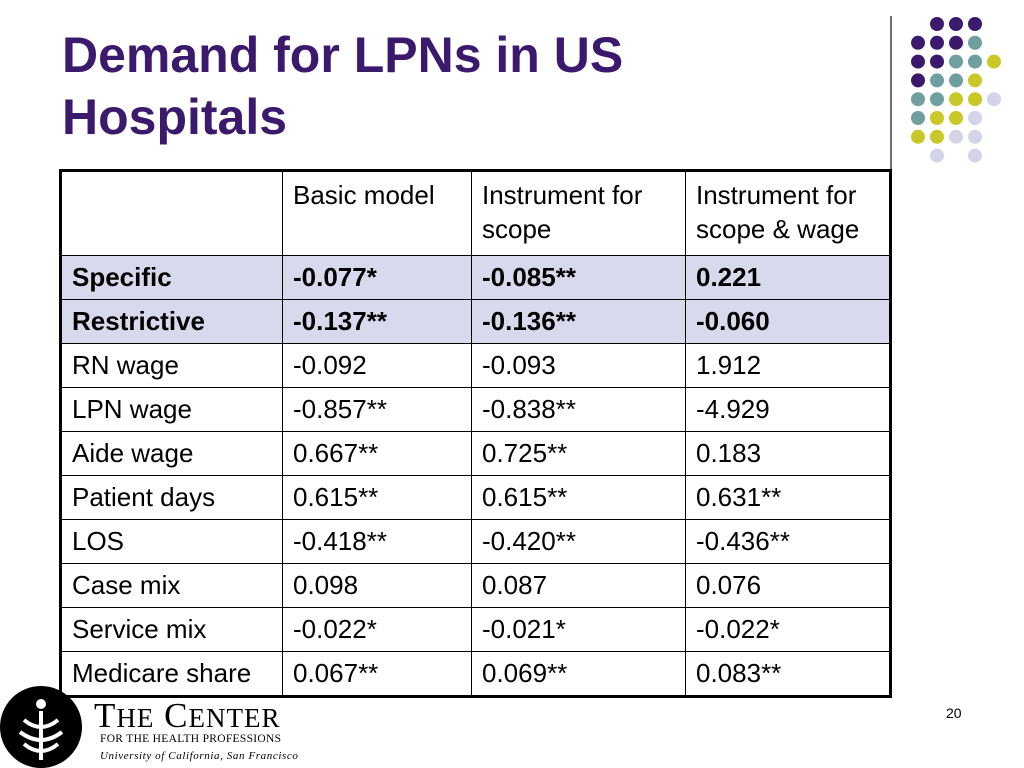 The image size is (1024, 768). Describe the element at coordinates (343, 86) in the screenshot. I see `slide-title: Demand for LPNs in US Hospitals` at that location.